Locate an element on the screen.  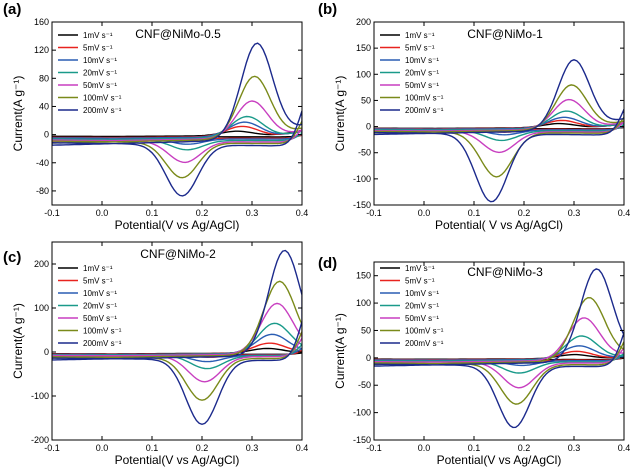
chart-title: CNF@NiMo-3 is located at coordinates (505, 272).